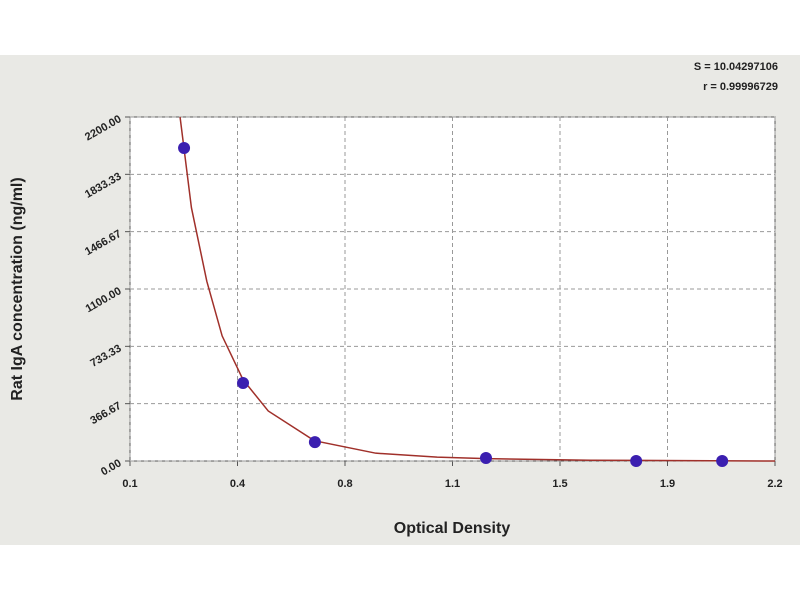 The width and height of the screenshot is (800, 600). Describe the element at coordinates (238, 484) in the screenshot. I see `x-tick-label: 0.4` at that location.